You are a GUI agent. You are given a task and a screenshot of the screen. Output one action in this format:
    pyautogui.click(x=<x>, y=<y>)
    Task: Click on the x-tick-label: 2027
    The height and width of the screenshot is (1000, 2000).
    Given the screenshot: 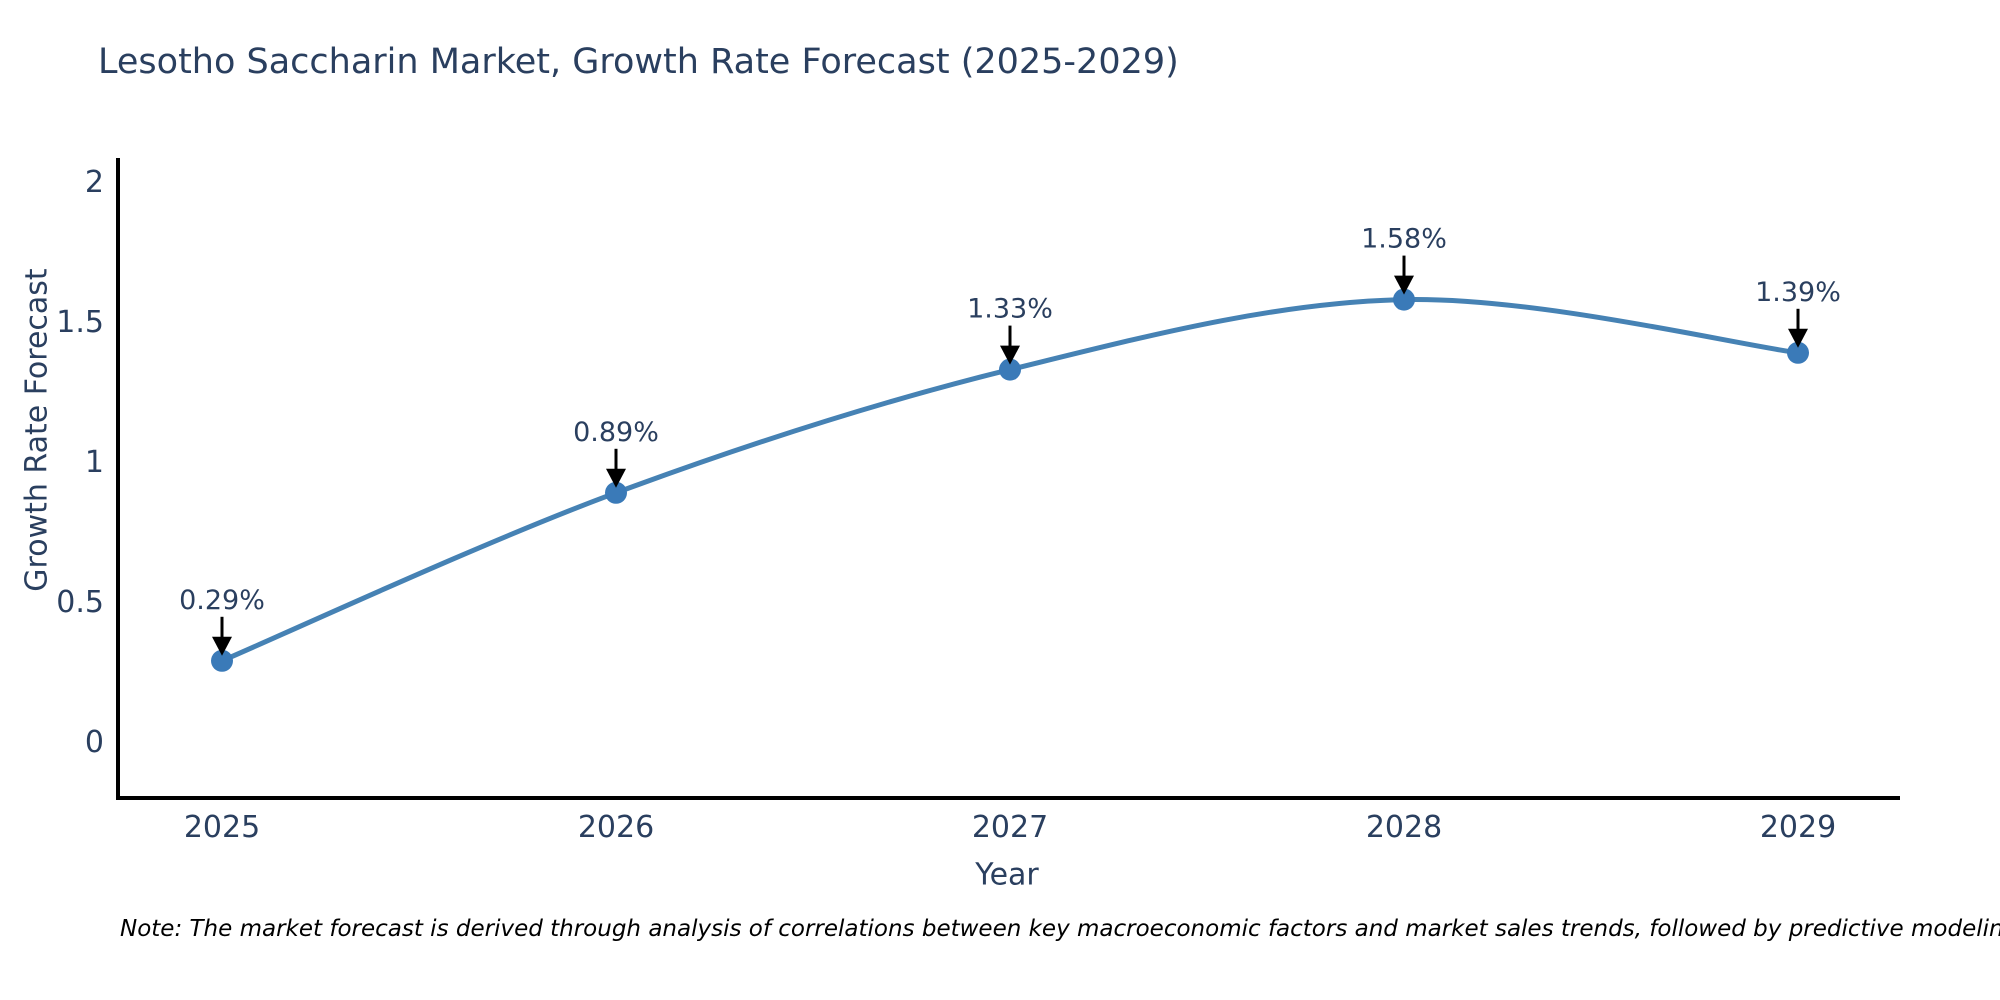 What is the action you would take?
    pyautogui.click(x=1010, y=827)
    